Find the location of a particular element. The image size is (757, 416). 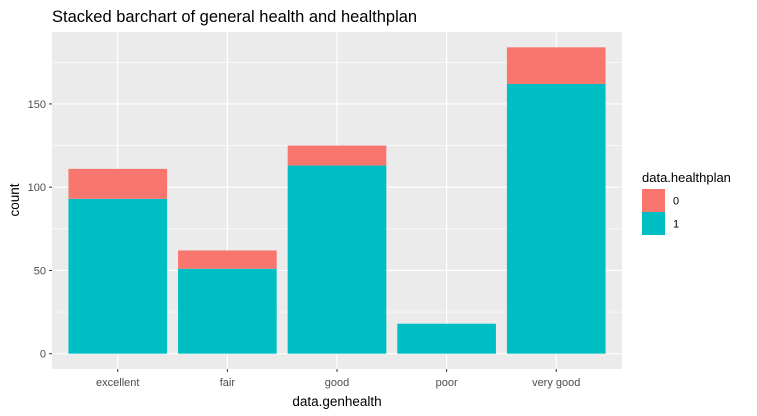

legend: data.healthplan 01 is located at coordinates (686, 202).